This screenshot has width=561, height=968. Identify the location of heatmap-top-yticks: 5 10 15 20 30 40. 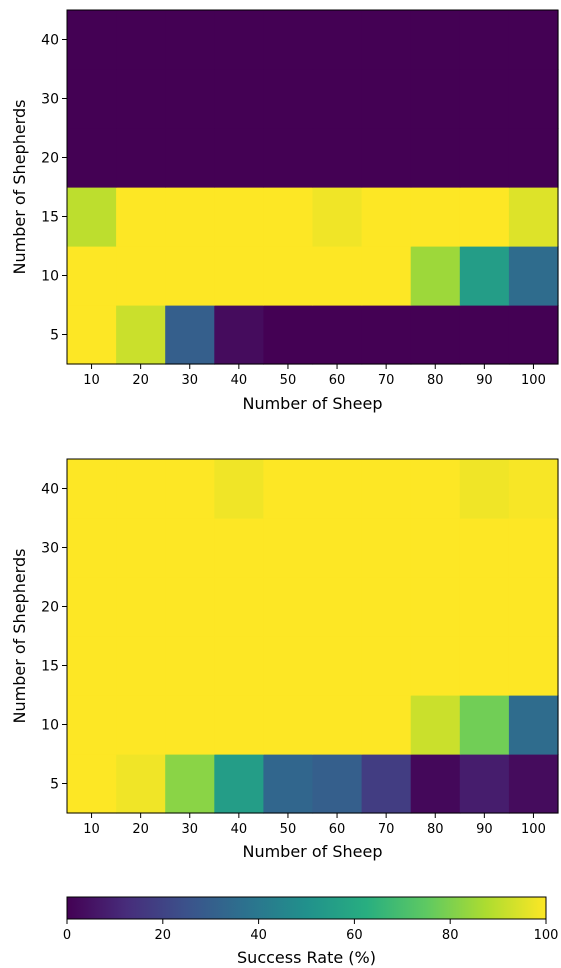
(54, 188).